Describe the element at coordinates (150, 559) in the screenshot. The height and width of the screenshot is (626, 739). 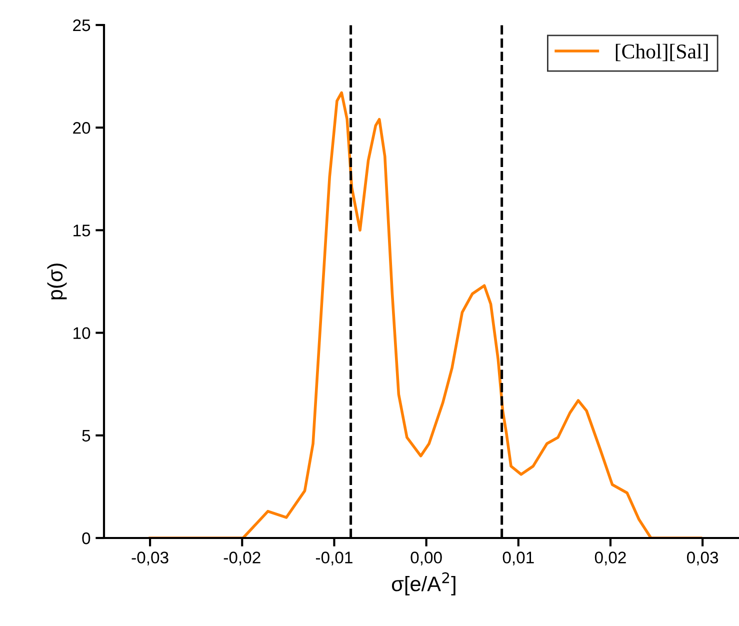
I see `x-tick-label: -0,03` at that location.